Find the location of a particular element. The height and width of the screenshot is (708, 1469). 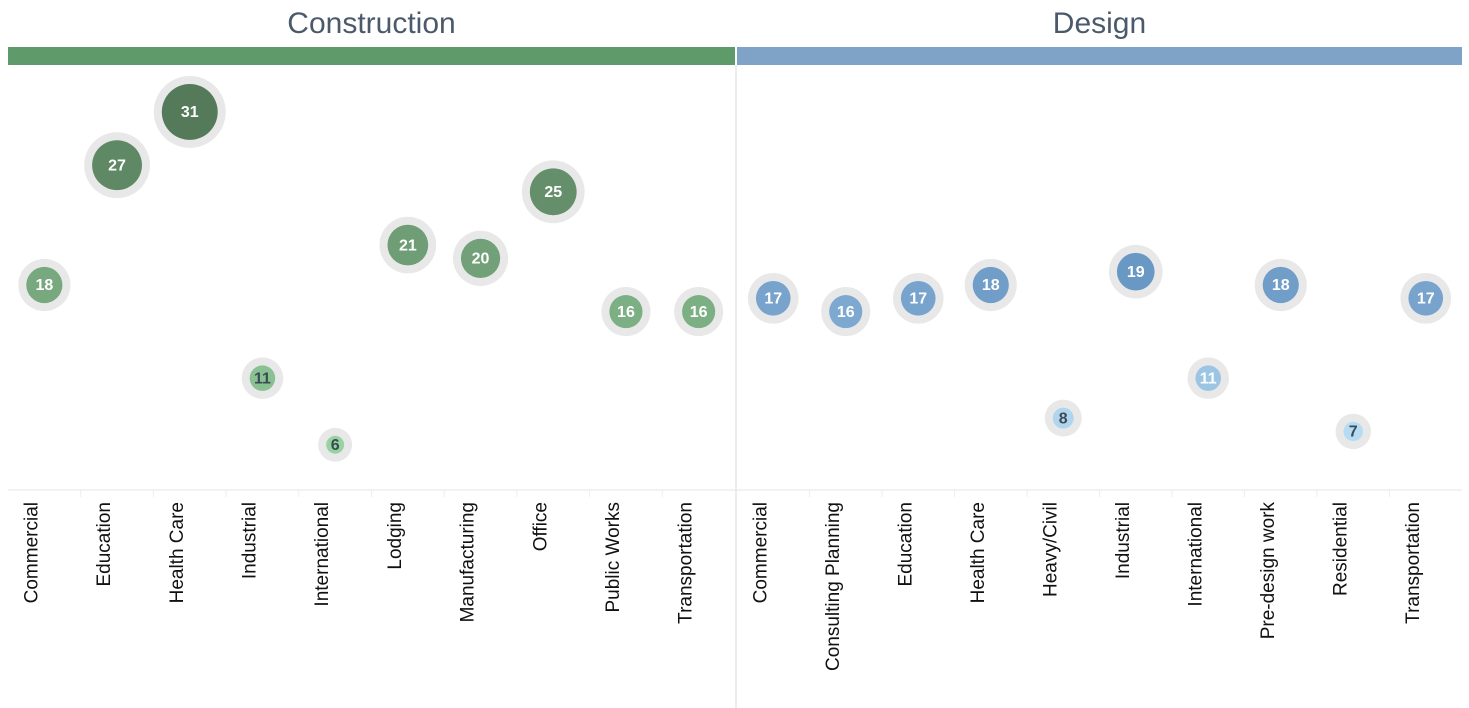

x-tick-label: Residential is located at coordinates (1340, 549).